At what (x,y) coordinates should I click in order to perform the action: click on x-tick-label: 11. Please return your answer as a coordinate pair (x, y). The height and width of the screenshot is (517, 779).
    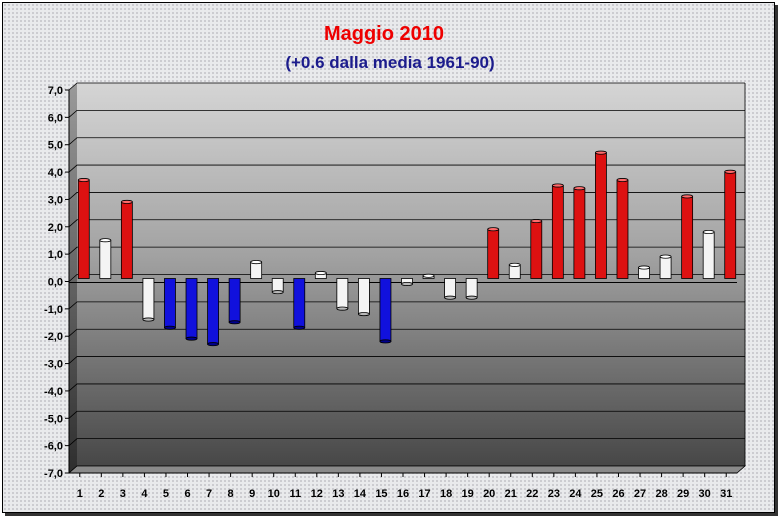
    Looking at the image, I should click on (295, 494).